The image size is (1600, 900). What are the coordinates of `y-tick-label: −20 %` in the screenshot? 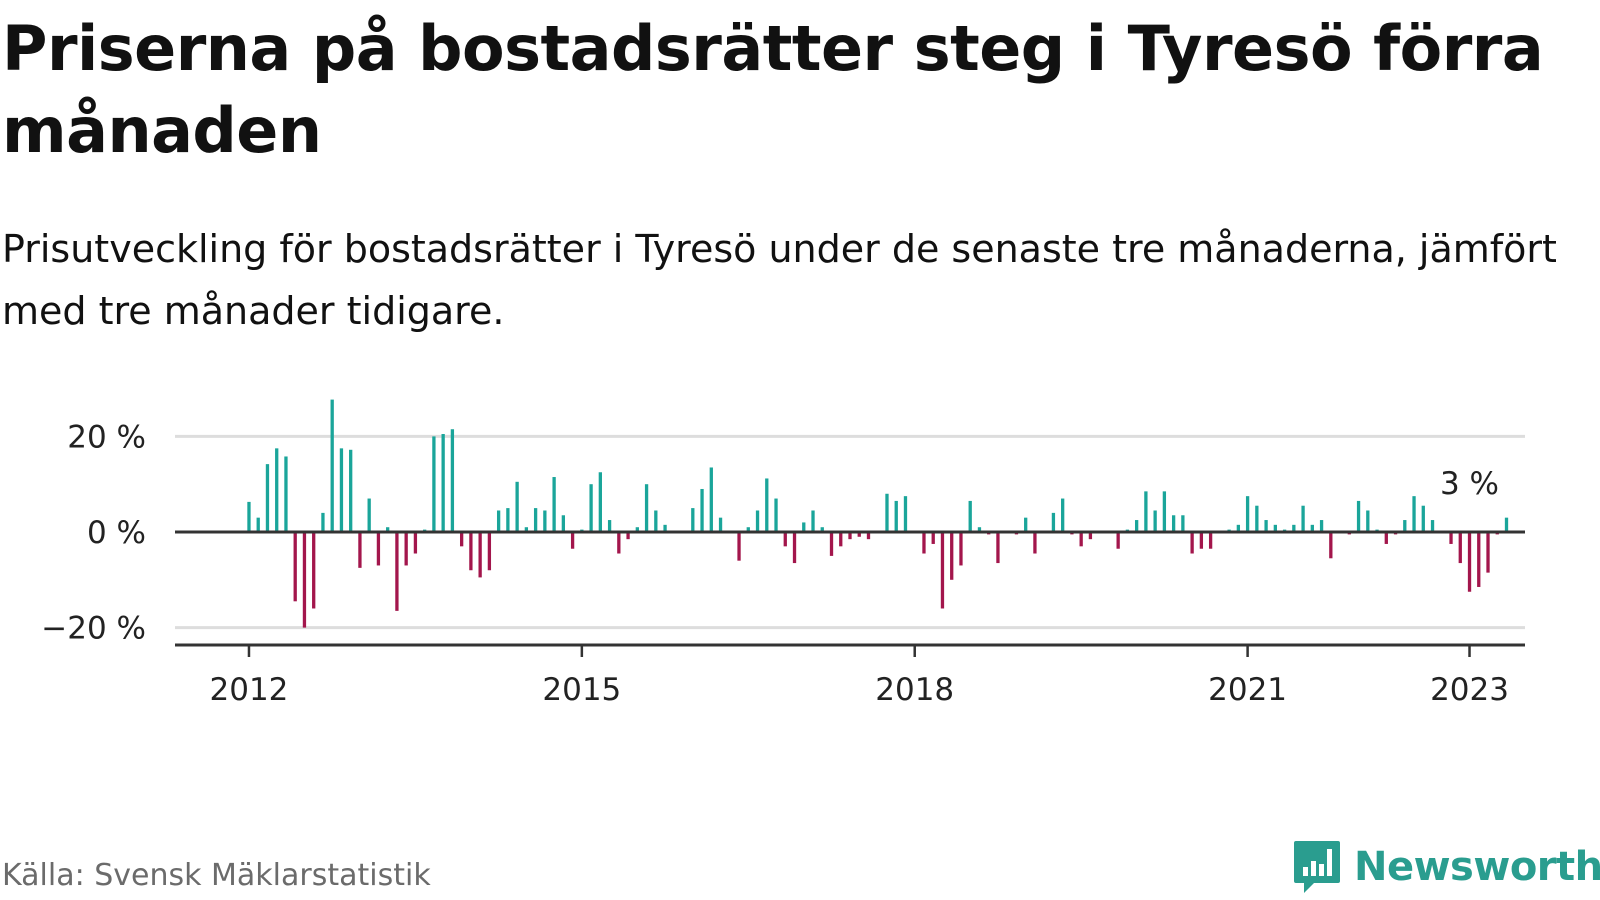 It's located at (93, 629).